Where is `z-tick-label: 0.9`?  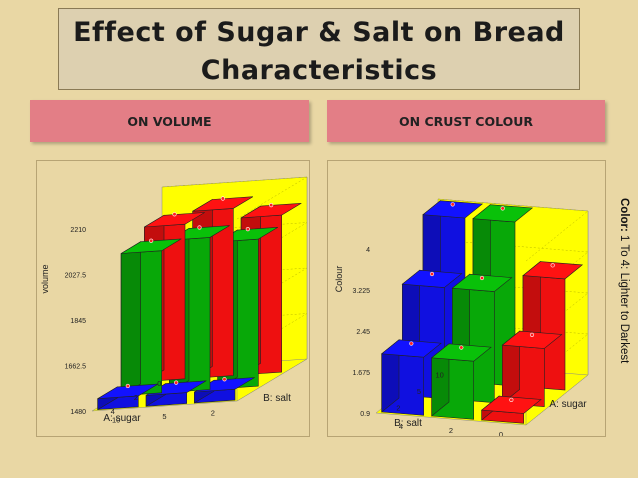 z-tick-label: 0.9 is located at coordinates (365, 414).